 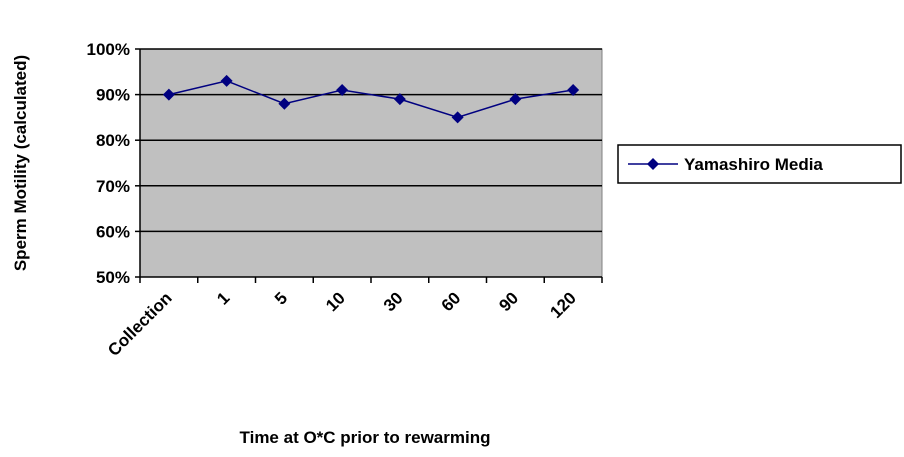 What do you see at coordinates (653, 164) in the screenshot?
I see `legend-diamond-marker-icon` at bounding box center [653, 164].